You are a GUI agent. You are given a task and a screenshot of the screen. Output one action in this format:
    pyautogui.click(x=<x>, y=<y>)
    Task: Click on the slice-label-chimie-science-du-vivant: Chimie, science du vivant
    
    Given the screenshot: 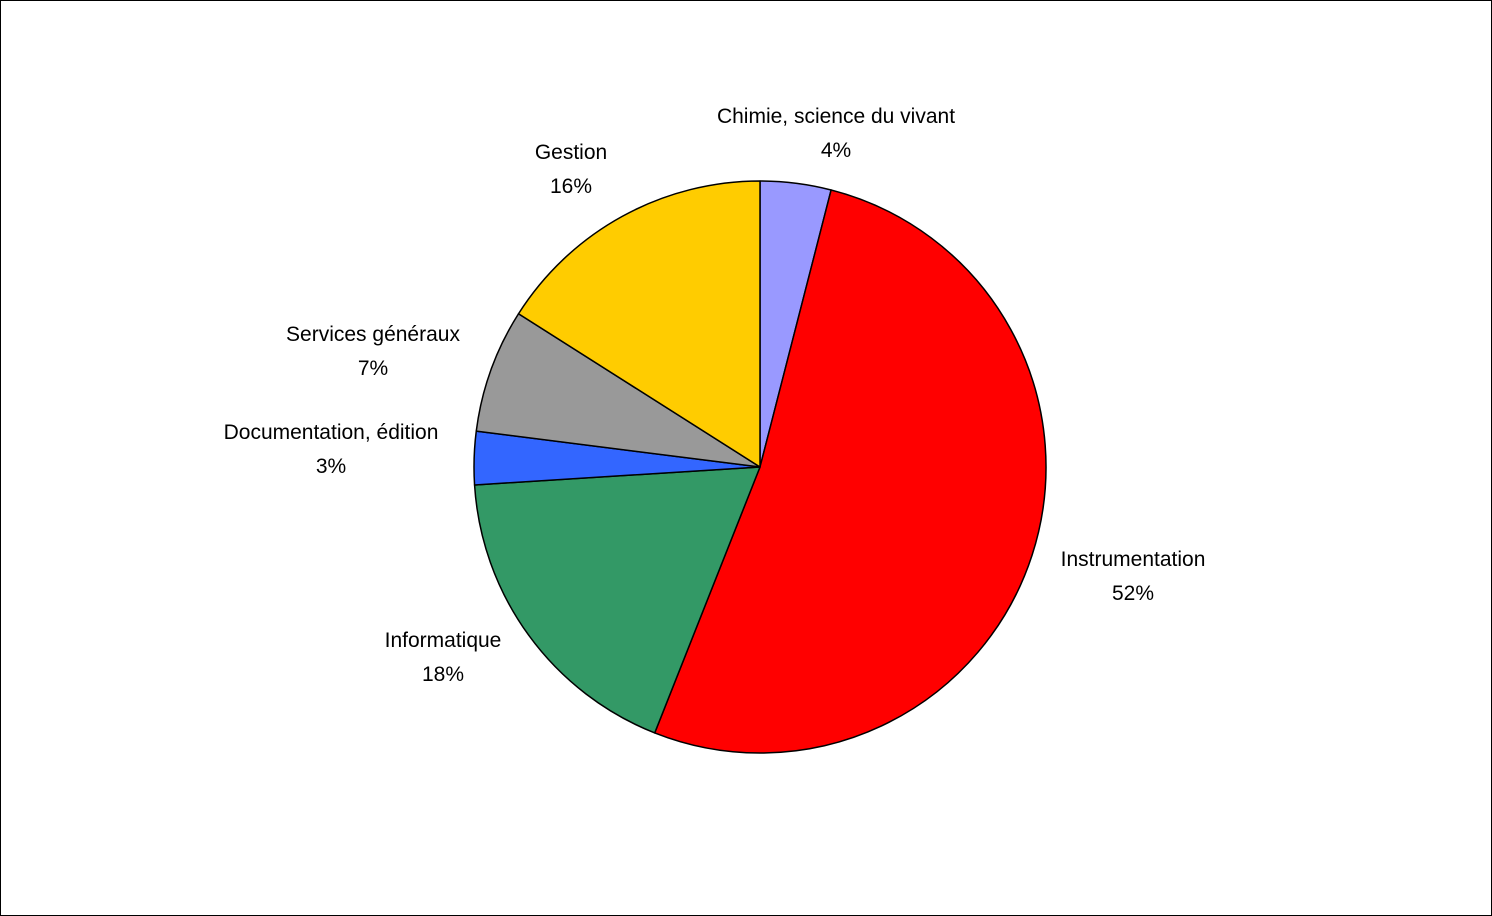 What is the action you would take?
    pyautogui.click(x=836, y=116)
    